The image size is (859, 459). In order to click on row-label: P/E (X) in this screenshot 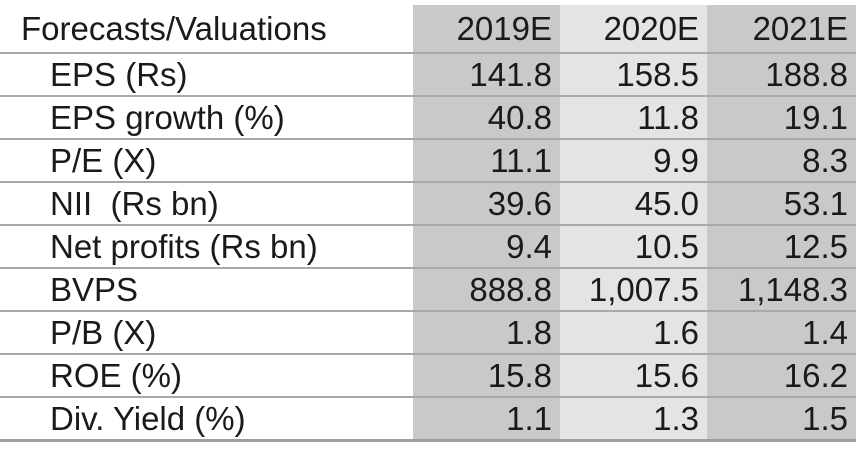, I will do `click(206, 161)`.